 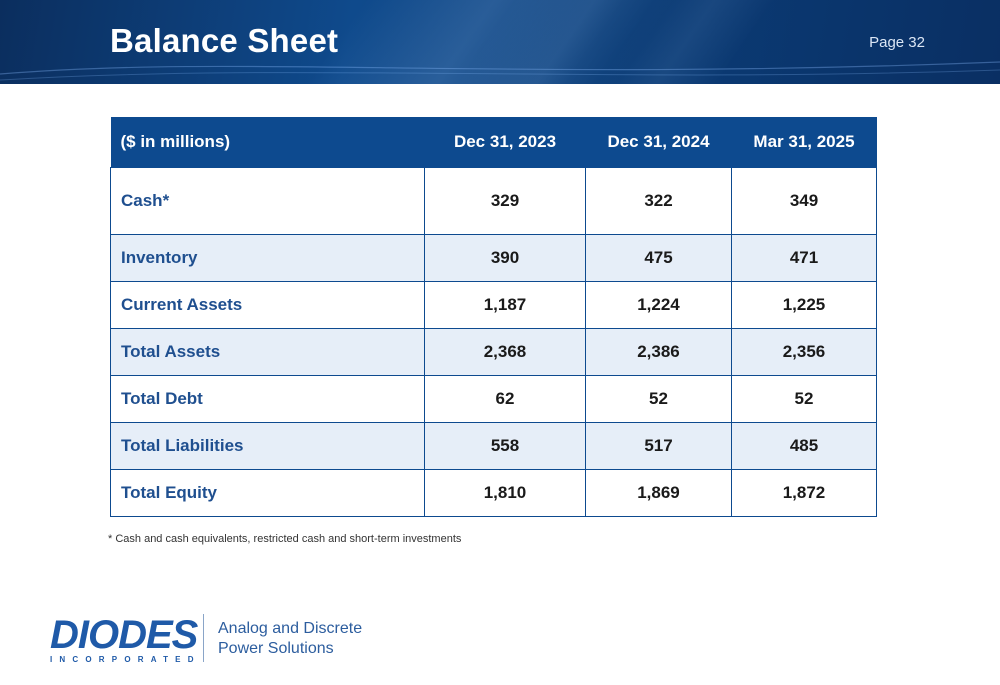 What do you see at coordinates (267, 258) in the screenshot?
I see `row-label: Inventory` at bounding box center [267, 258].